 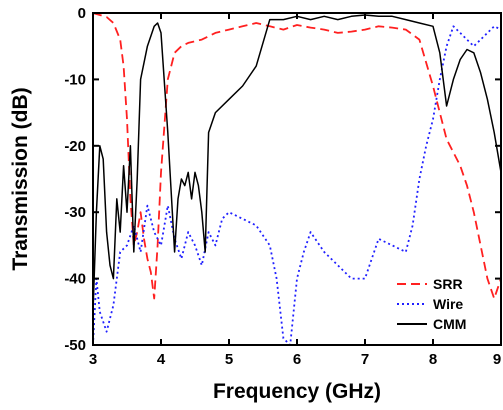 I want to click on legend-label-srr: SRR, so click(x=448, y=284).